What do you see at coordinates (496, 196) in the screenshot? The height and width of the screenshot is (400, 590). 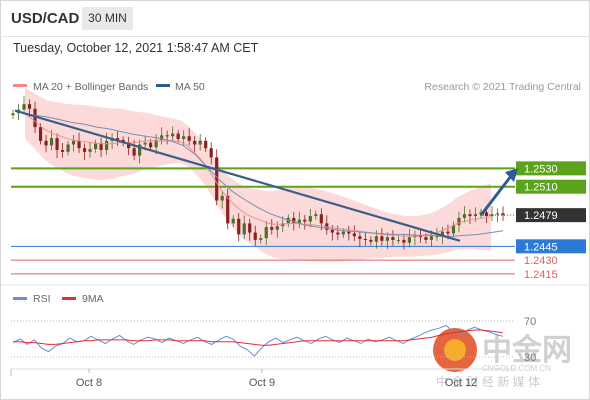 I see `projection-arrow-shaft` at bounding box center [496, 196].